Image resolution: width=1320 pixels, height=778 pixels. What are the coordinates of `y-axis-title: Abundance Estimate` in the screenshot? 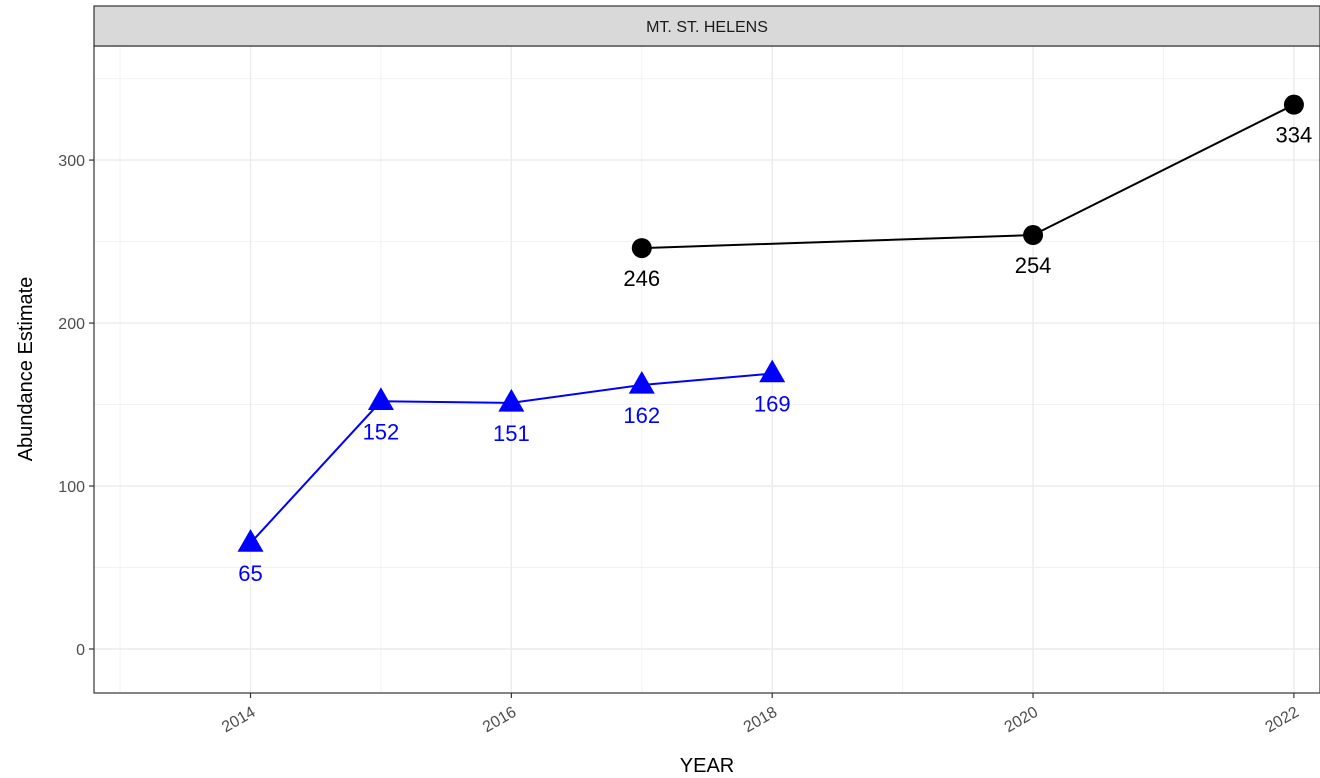 It's located at (26, 369).